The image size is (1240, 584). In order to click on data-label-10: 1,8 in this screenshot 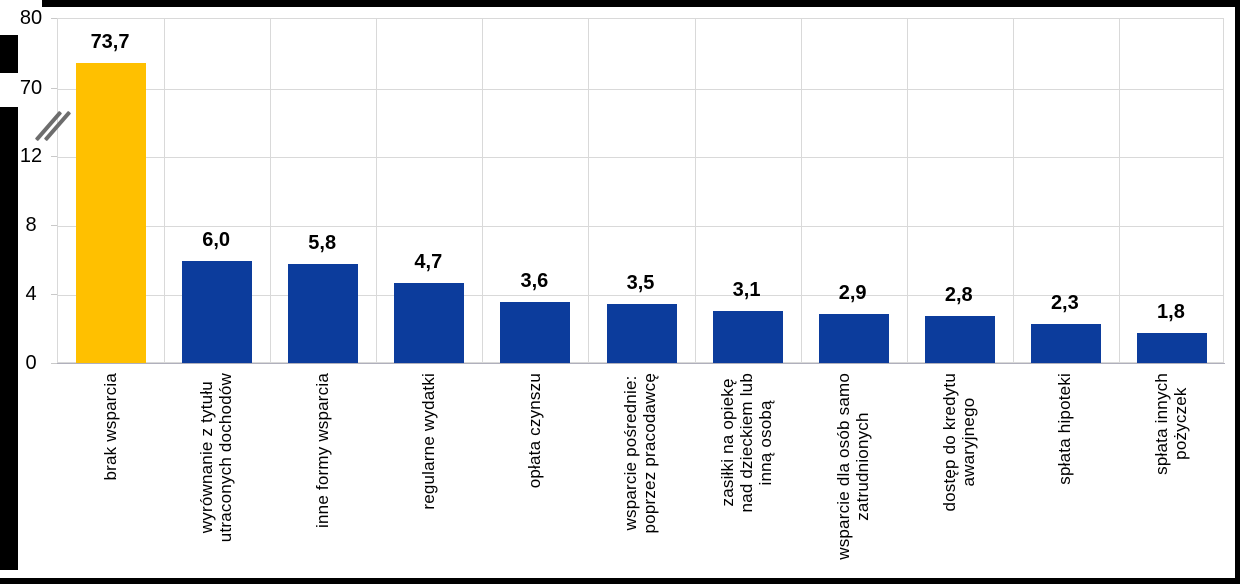, I will do `click(1171, 311)`.